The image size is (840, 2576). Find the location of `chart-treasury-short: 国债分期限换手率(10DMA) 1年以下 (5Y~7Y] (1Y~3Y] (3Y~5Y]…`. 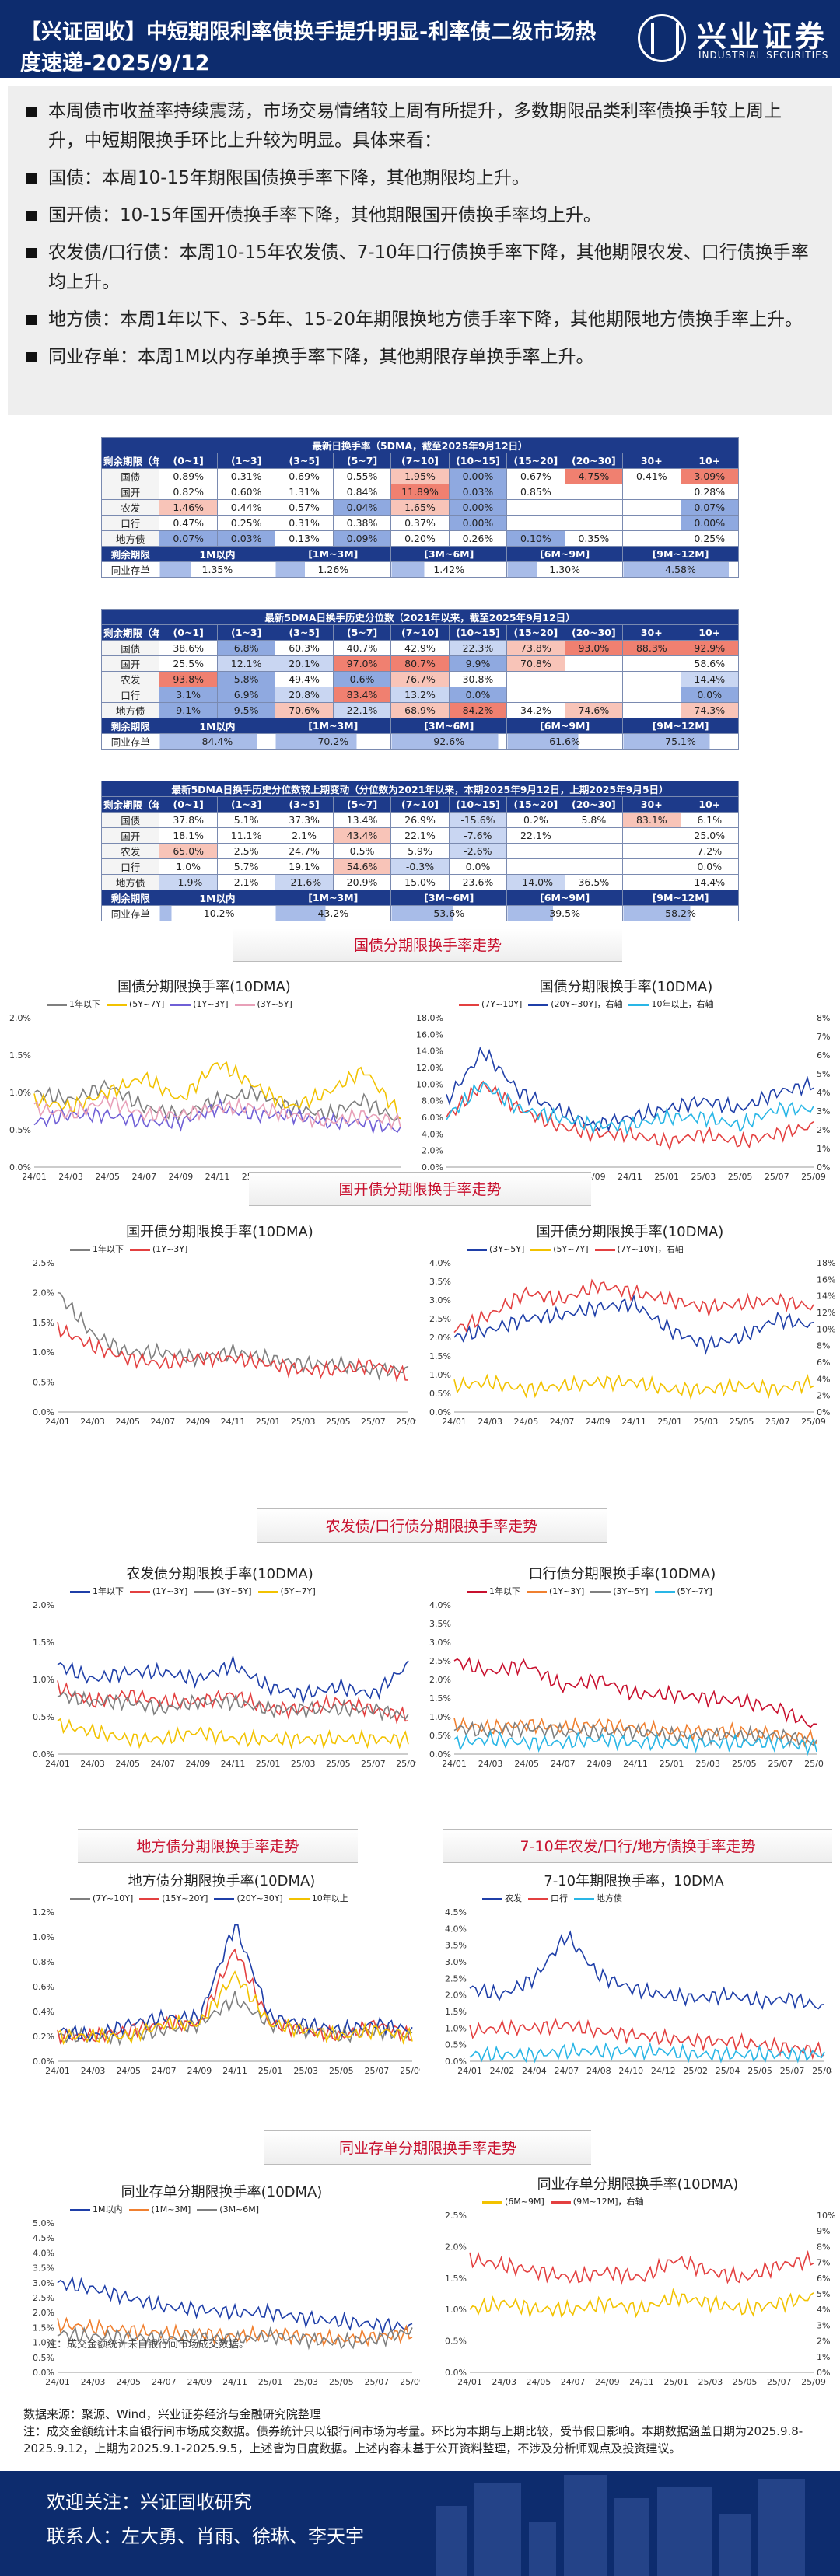

chart-treasury-short: 国债分期限换手率(10DMA) 1年以下 (5Y~7Y] (1Y~3Y] (3Y~5Y]… is located at coordinates (204, 1081).